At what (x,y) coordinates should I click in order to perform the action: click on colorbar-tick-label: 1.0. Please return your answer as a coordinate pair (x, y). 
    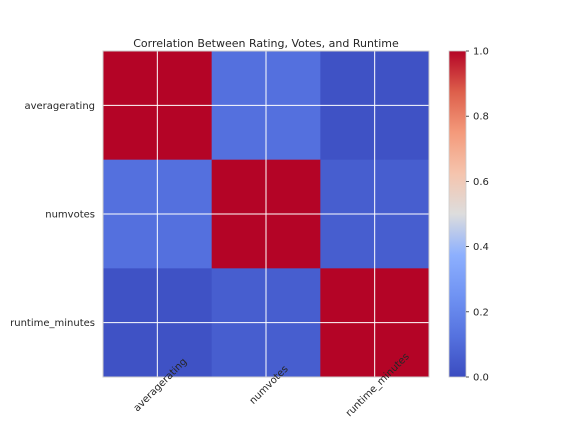
    Looking at the image, I should click on (481, 52).